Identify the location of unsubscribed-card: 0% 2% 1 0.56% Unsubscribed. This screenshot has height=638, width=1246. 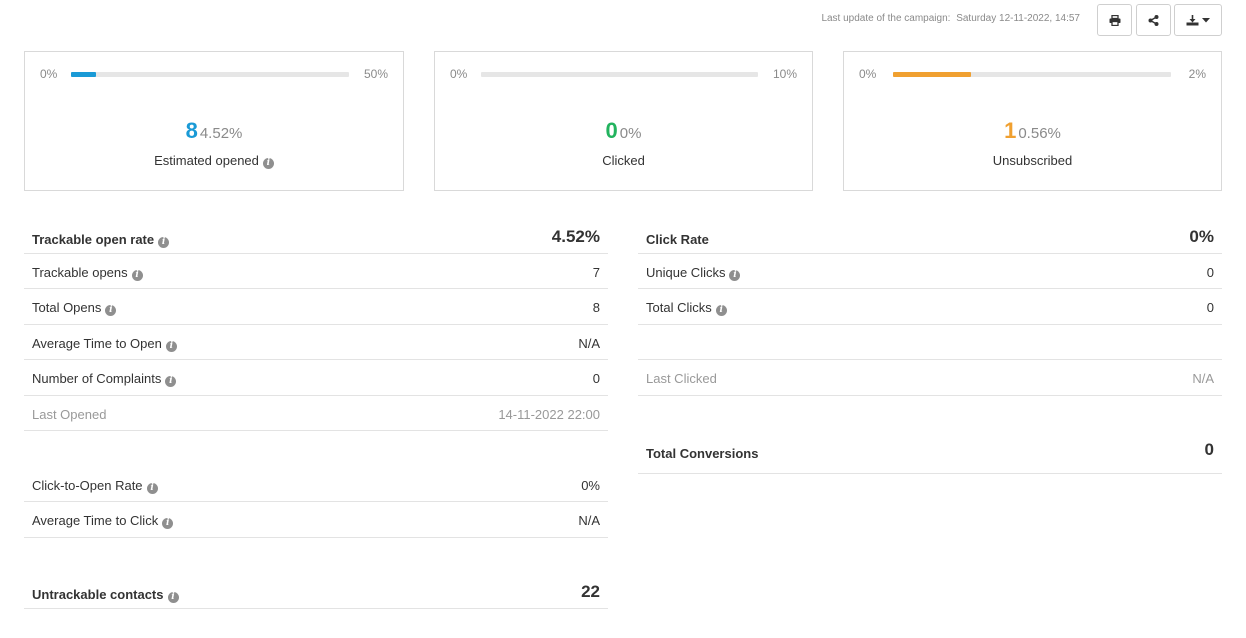
(1032, 121).